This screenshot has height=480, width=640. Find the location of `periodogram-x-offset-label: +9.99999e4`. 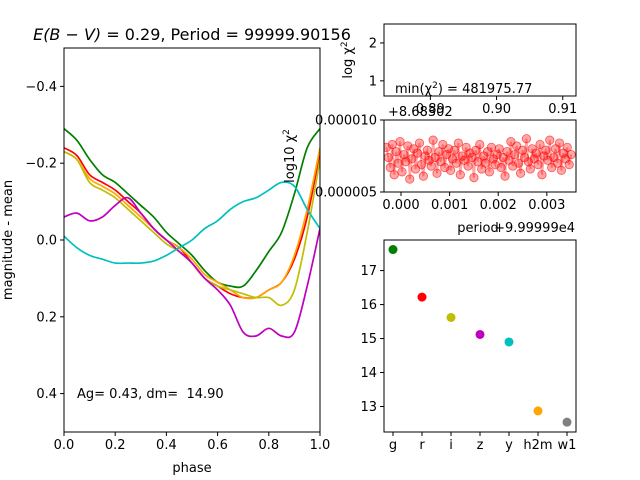

periodogram-x-offset-label: +9.99999e4 is located at coordinates (534, 228).